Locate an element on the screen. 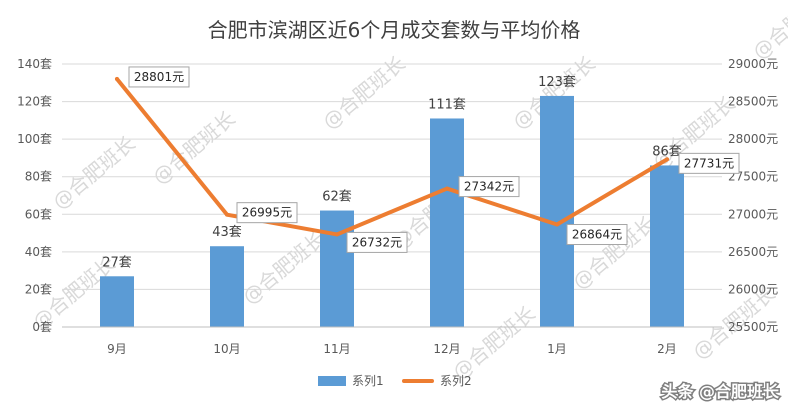 The image size is (788, 409). x-tick-label: 9月 is located at coordinates (117, 349).